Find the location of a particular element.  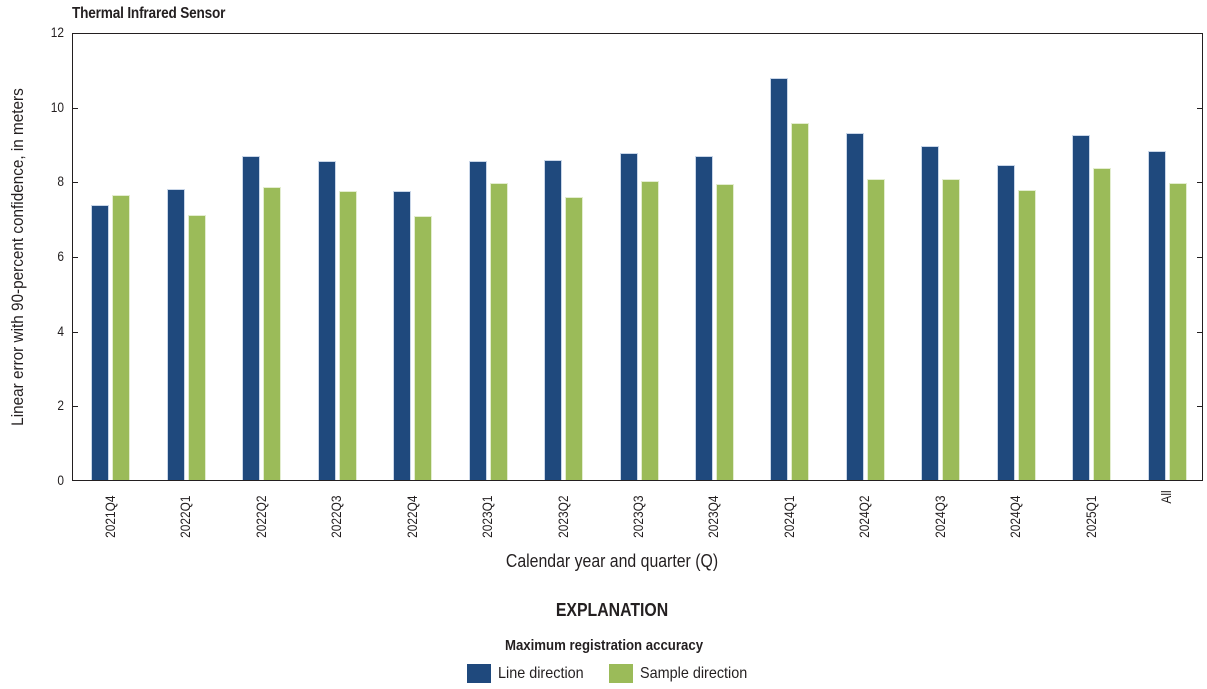

line-direction-bar-2022Q3 is located at coordinates (326, 320).